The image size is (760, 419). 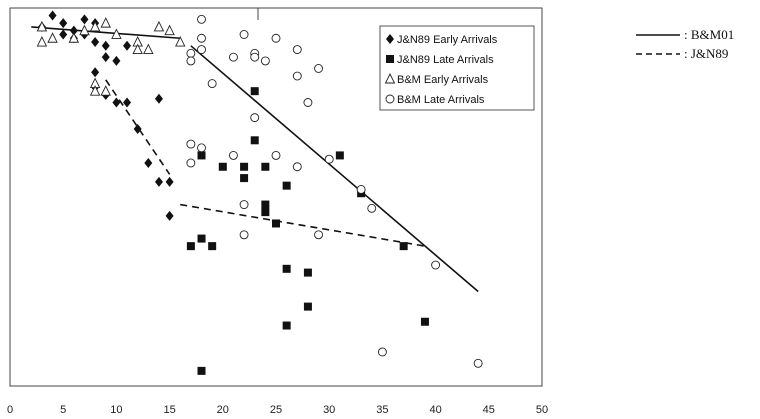 What do you see at coordinates (685, 44) in the screenshot?
I see `side-legend: : B&M01 : J&N89` at bounding box center [685, 44].